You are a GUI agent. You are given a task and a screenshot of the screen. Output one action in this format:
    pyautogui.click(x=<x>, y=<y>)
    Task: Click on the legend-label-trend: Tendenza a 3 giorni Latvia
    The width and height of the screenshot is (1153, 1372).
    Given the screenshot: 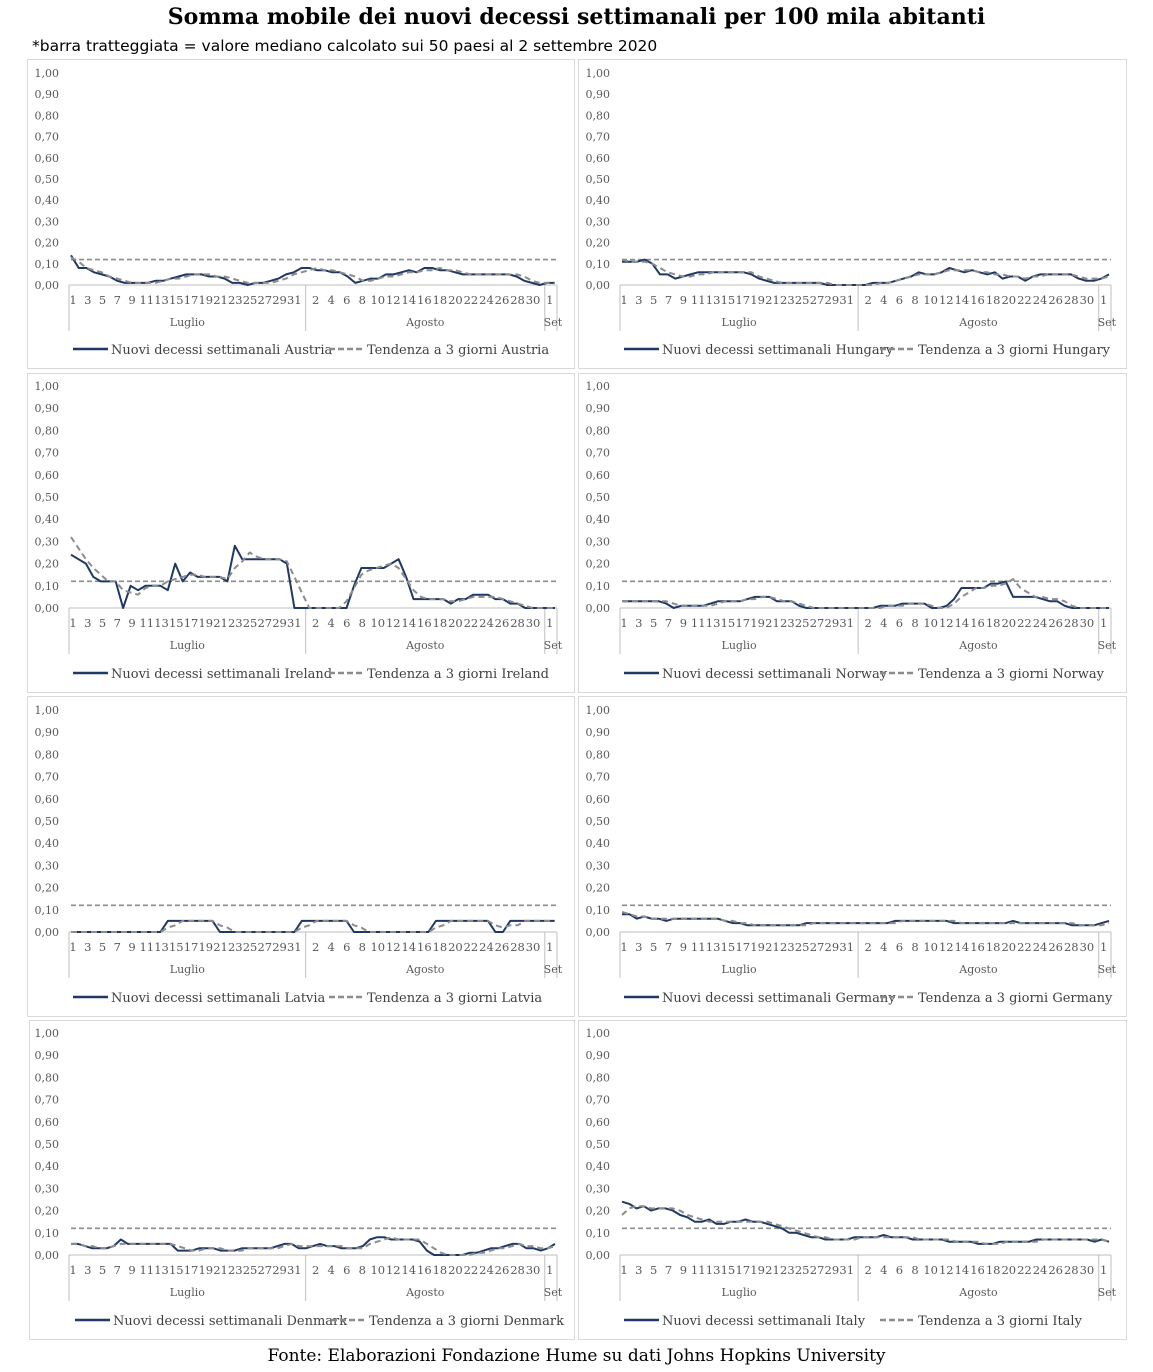 What is the action you would take?
    pyautogui.click(x=454, y=998)
    